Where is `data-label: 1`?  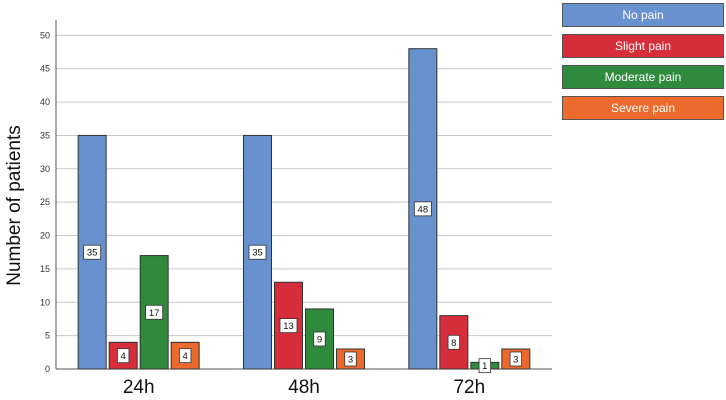 data-label: 1 is located at coordinates (484, 366).